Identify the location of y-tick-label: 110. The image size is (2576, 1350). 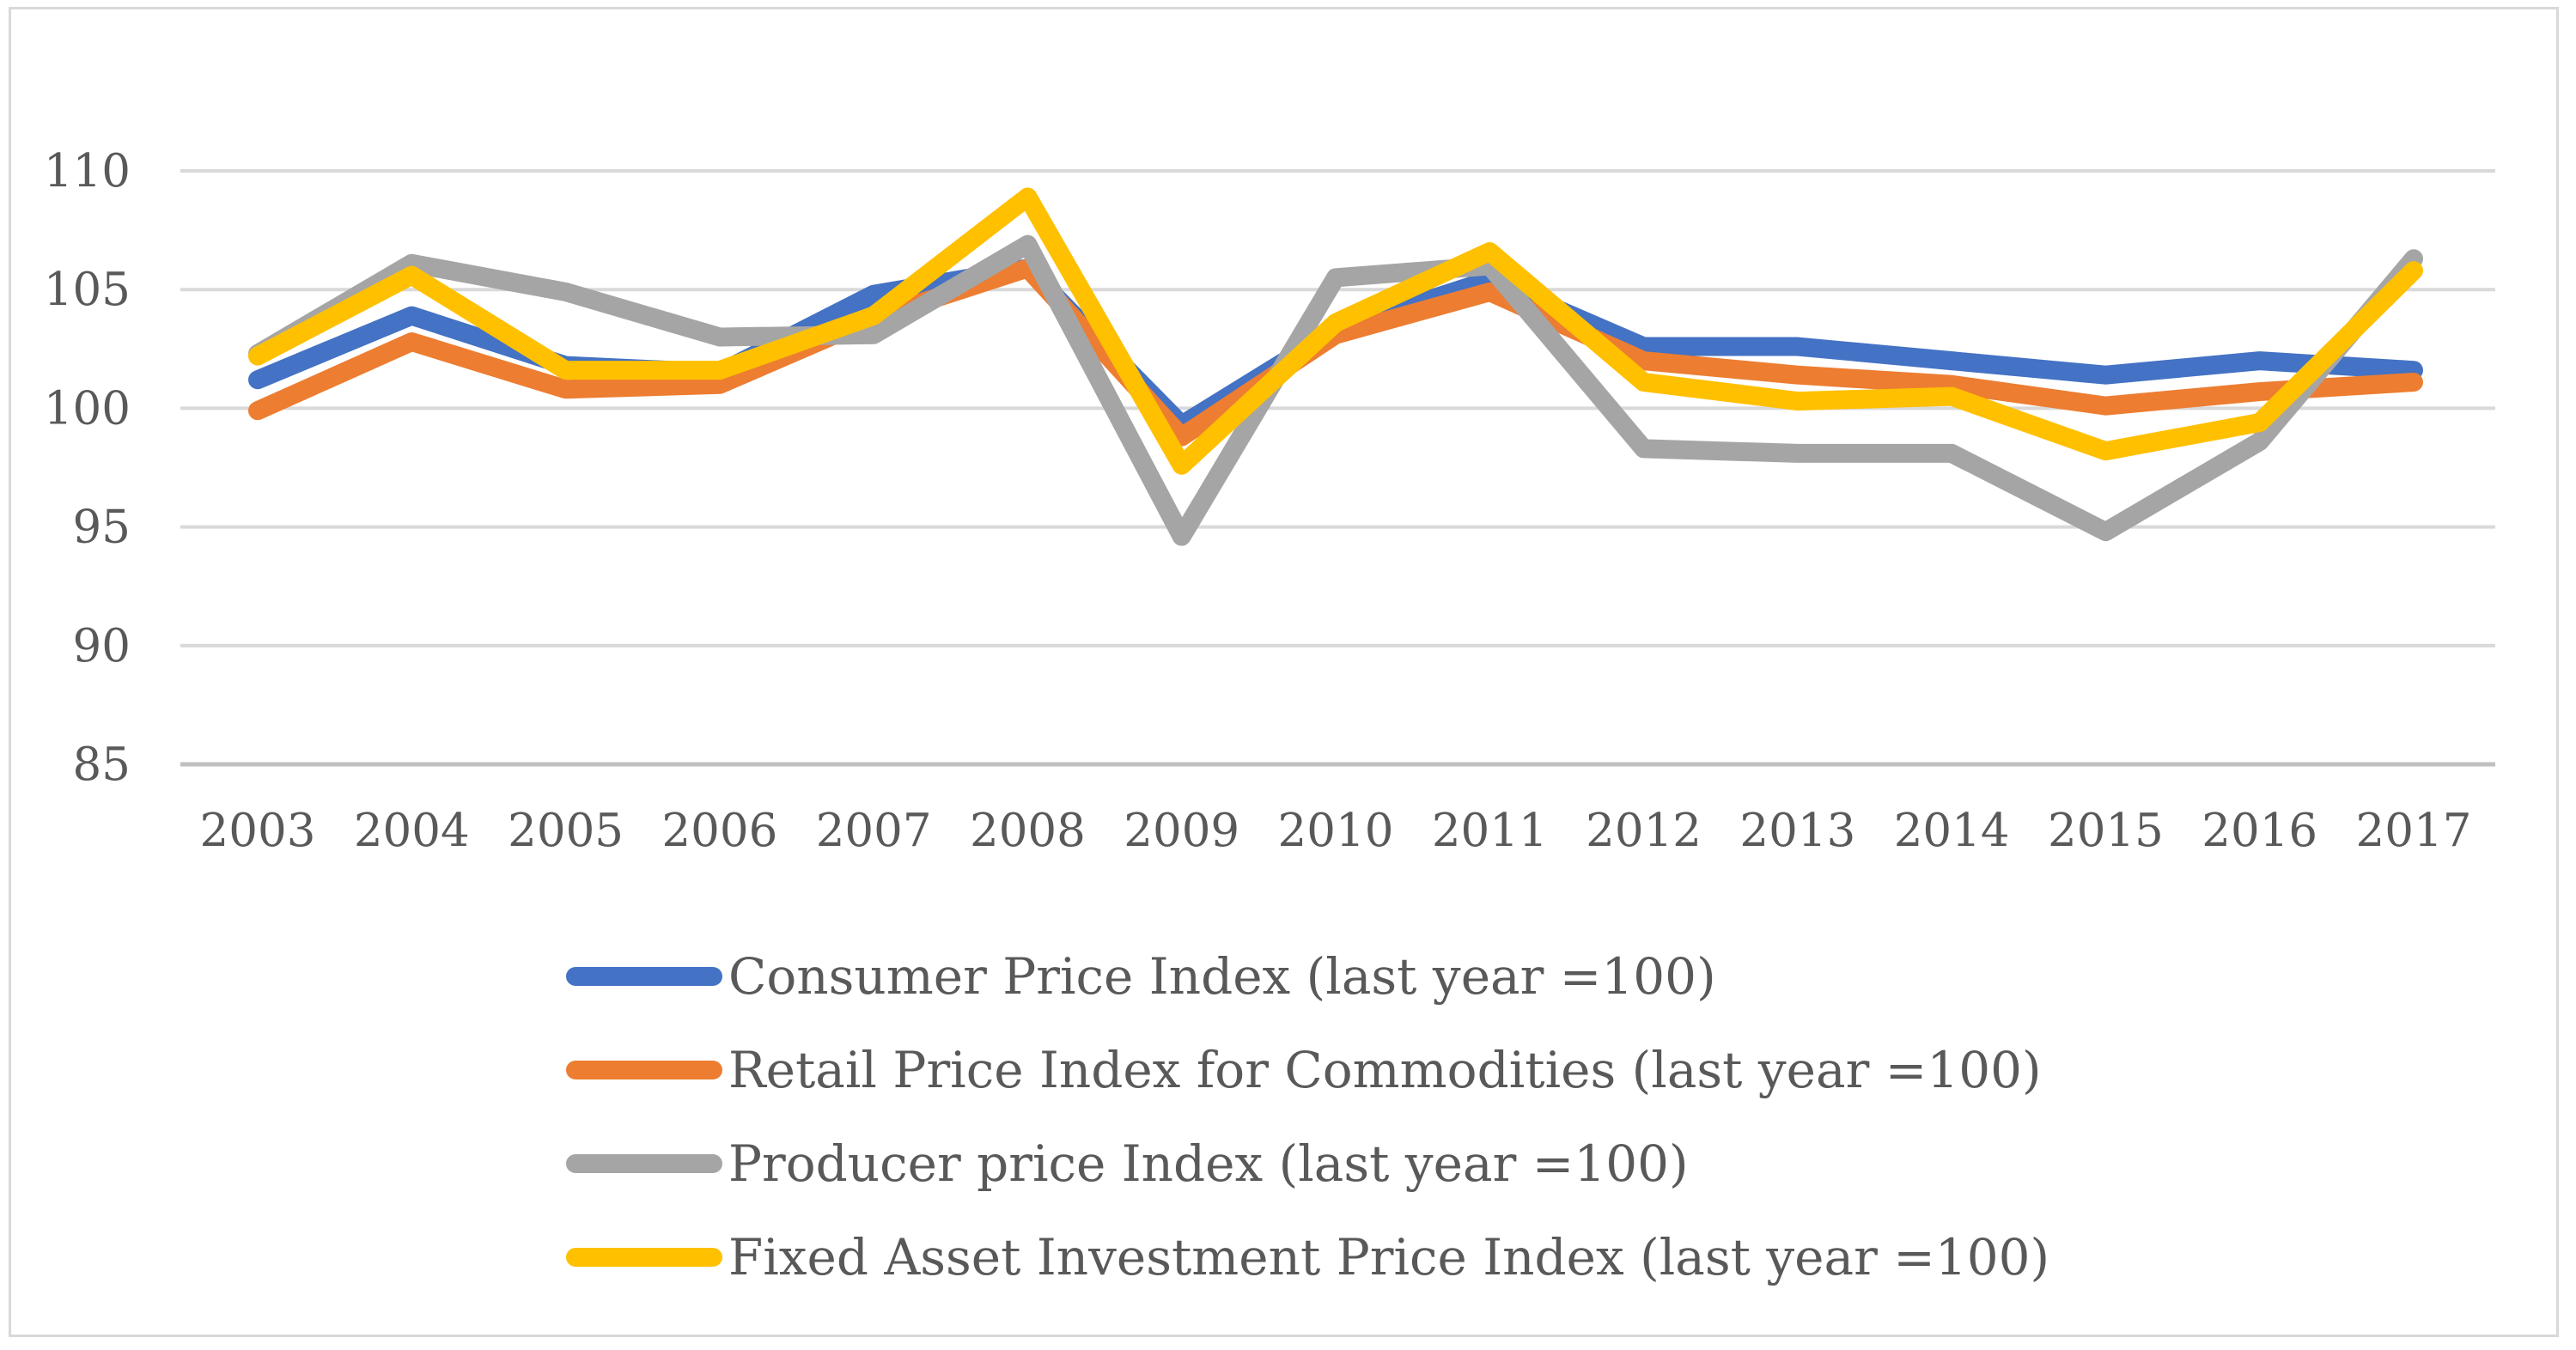
(87, 171).